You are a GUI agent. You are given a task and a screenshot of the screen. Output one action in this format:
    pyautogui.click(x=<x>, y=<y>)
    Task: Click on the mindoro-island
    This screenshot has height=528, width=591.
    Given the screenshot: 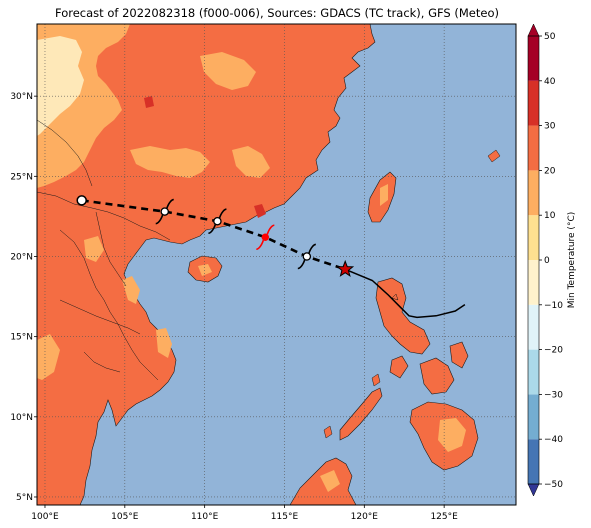 What is the action you would take?
    pyautogui.click(x=399, y=367)
    